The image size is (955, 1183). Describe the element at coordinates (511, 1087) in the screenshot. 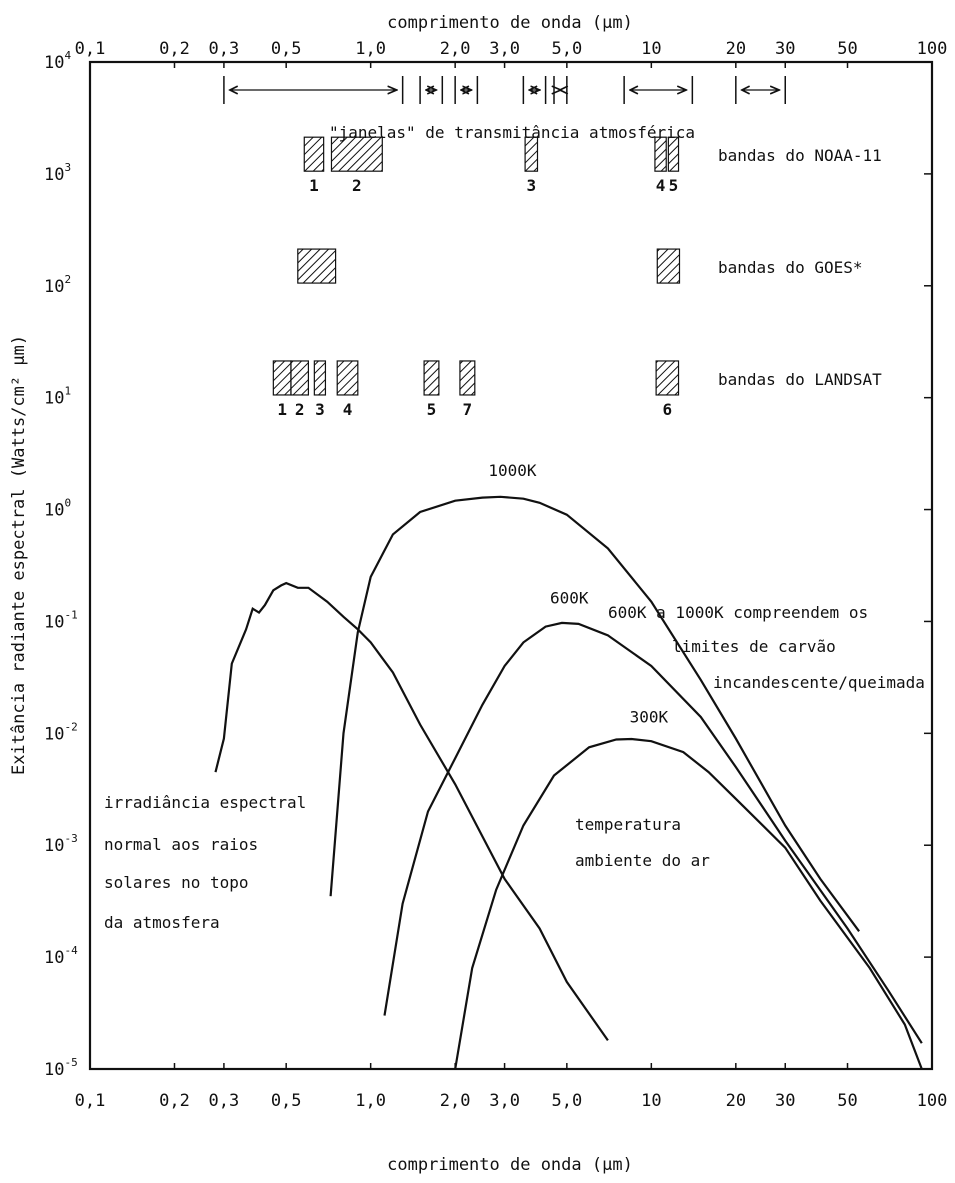

I see `x-axis-bottom: 0,1 0,2 0,3 0,5 1,0 2,0 3,0 5,0 10 20 30 50 100` at that location.